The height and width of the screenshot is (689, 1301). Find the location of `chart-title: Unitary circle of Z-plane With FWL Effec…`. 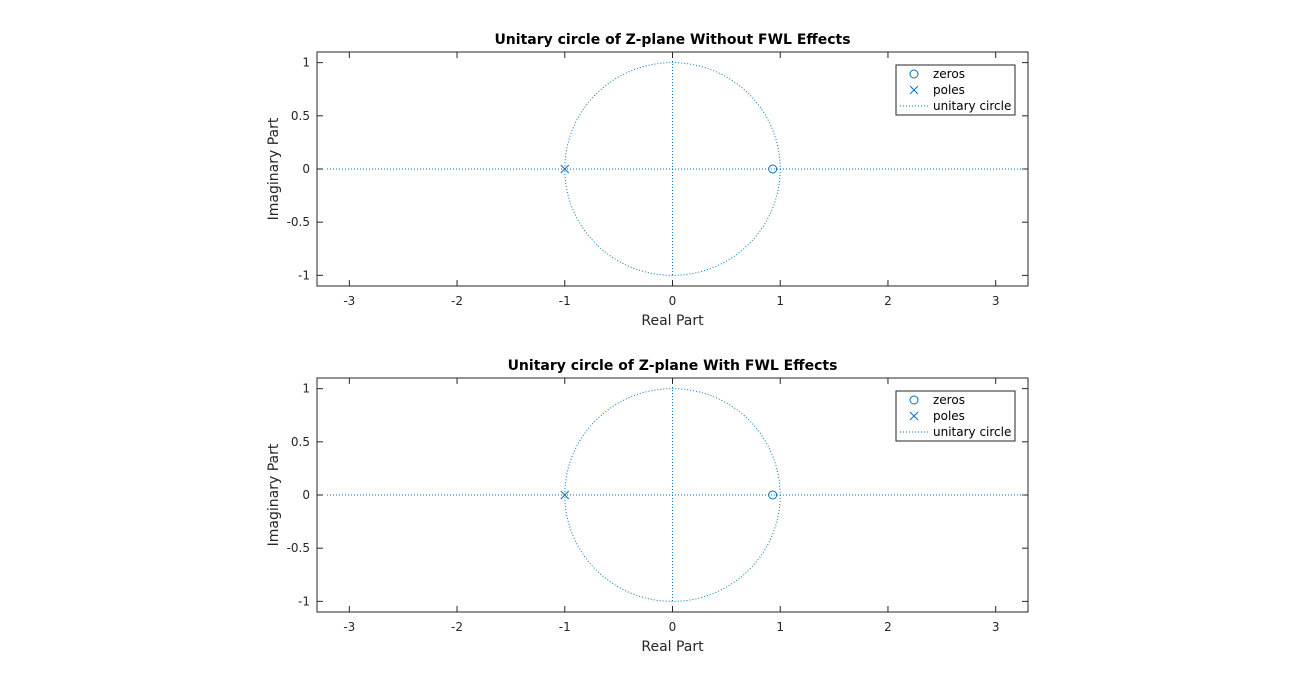

chart-title: Unitary circle of Z-plane With FWL Effec… is located at coordinates (673, 366).